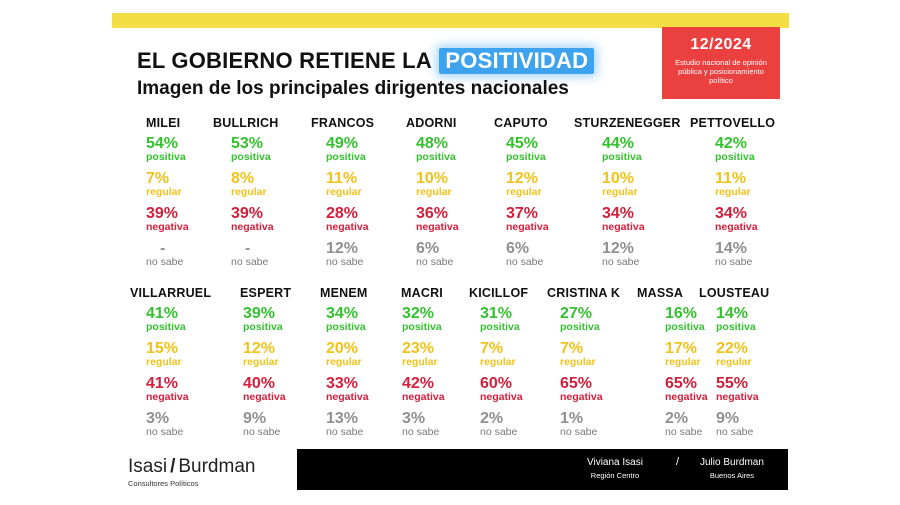  Describe the element at coordinates (261, 424) in the screenshot. I see `unknown-group: 9% no sabe` at that location.